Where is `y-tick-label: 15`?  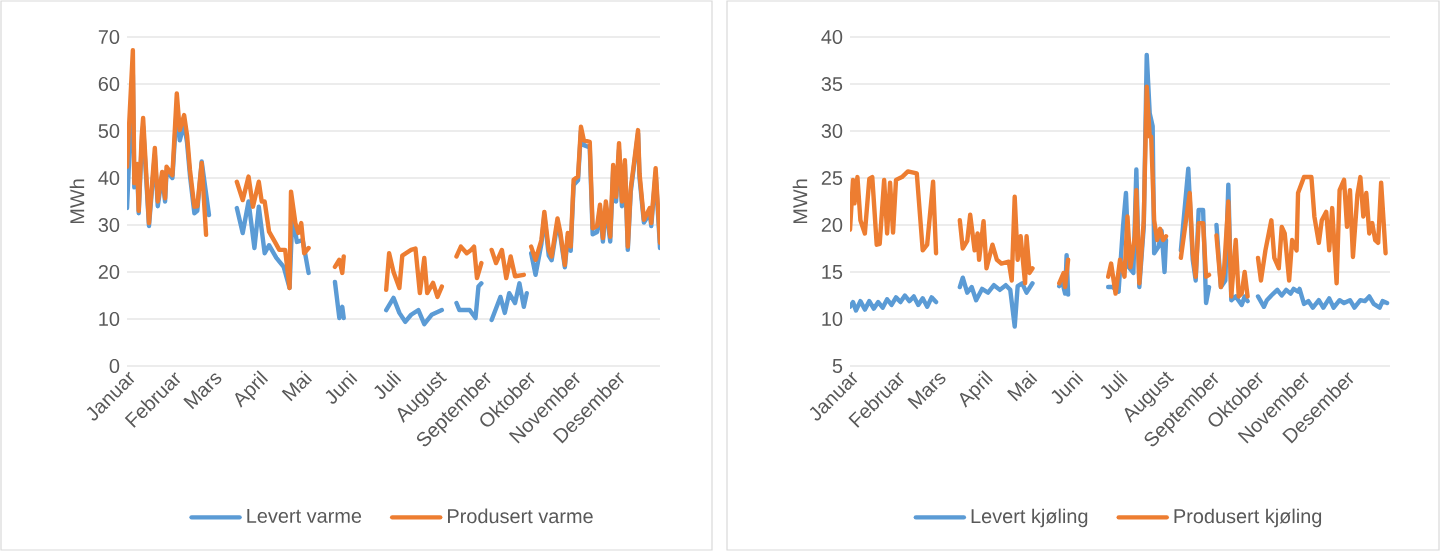
y-tick-label: 15 is located at coordinates (832, 272).